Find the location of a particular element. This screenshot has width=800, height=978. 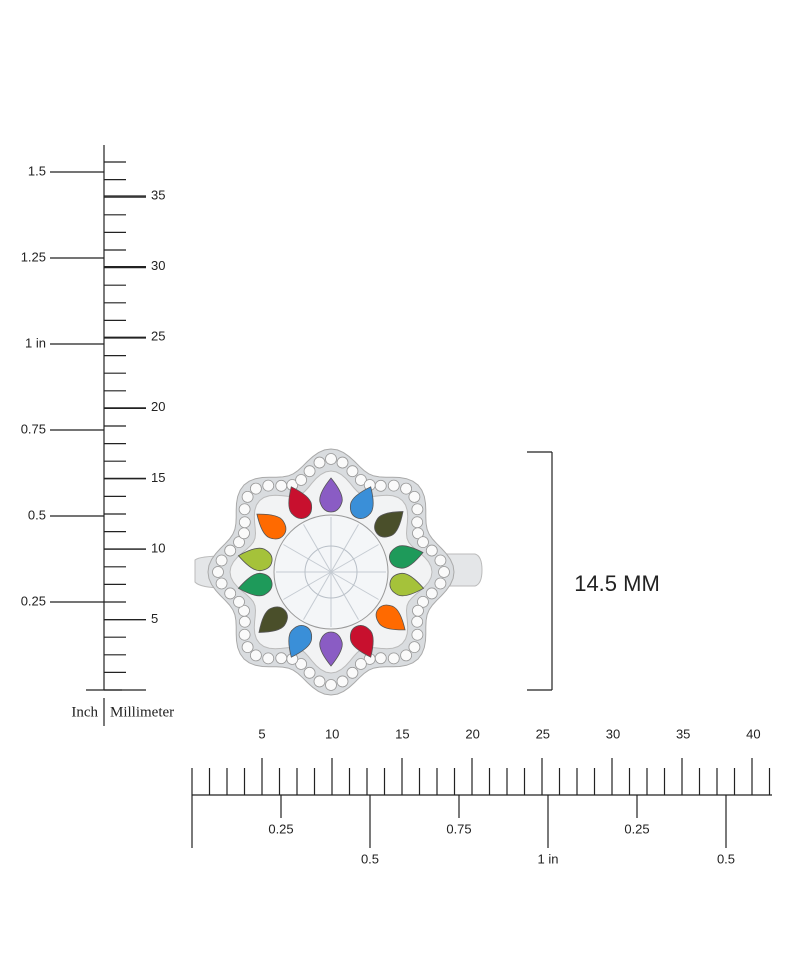

mm-label: 30 is located at coordinates (158, 265).